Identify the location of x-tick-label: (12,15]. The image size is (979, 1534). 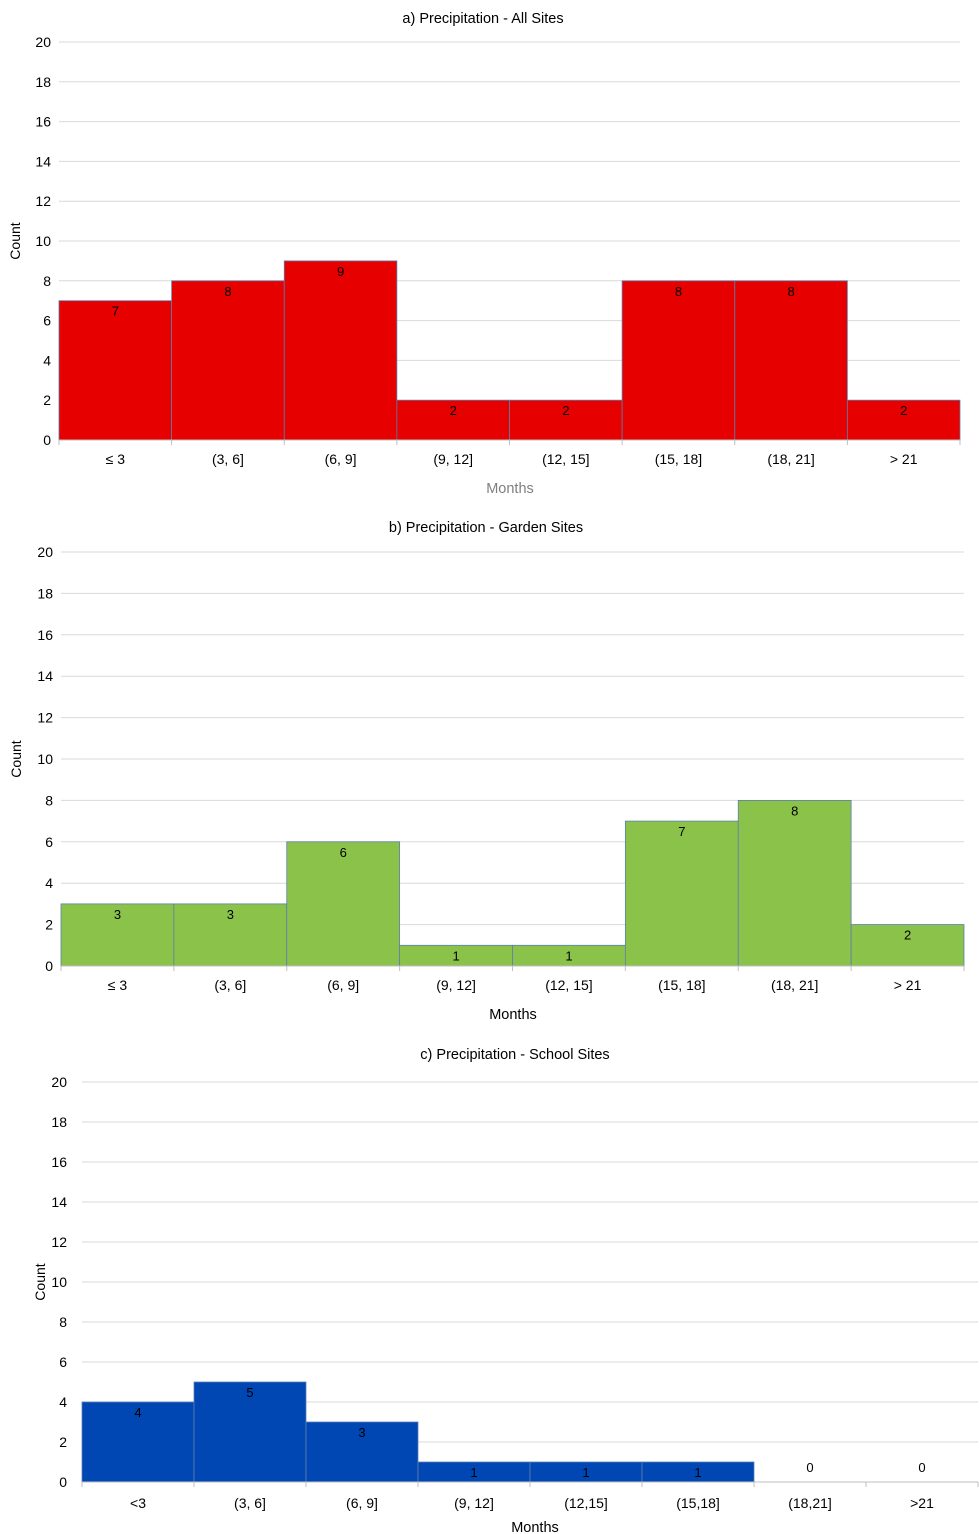
(586, 1503).